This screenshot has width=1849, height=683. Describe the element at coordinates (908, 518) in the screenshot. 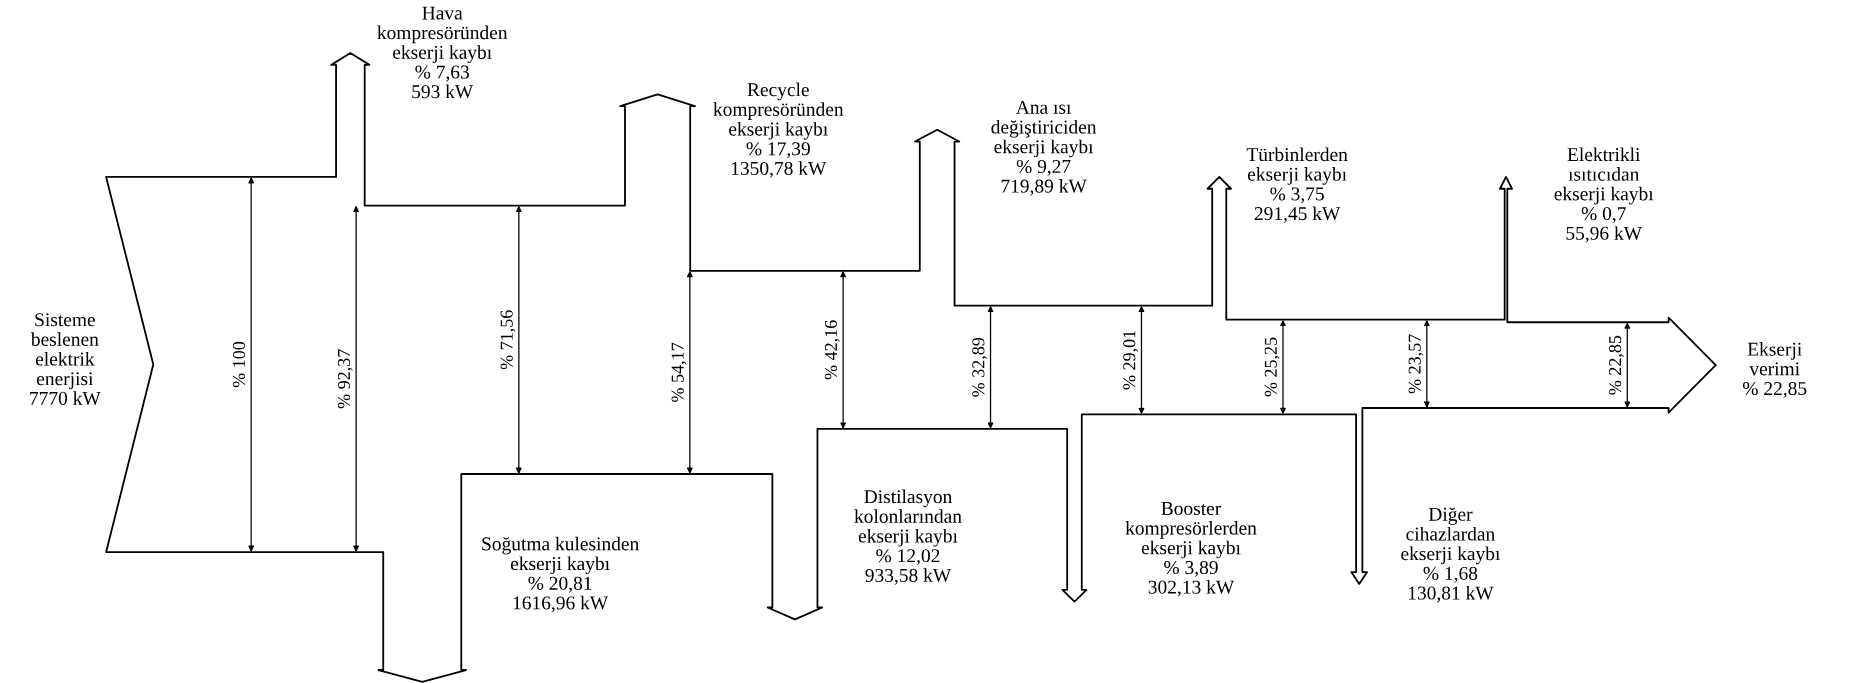

I see `category-label: Distilasyon kolonlarından ekserji kaybı` at that location.